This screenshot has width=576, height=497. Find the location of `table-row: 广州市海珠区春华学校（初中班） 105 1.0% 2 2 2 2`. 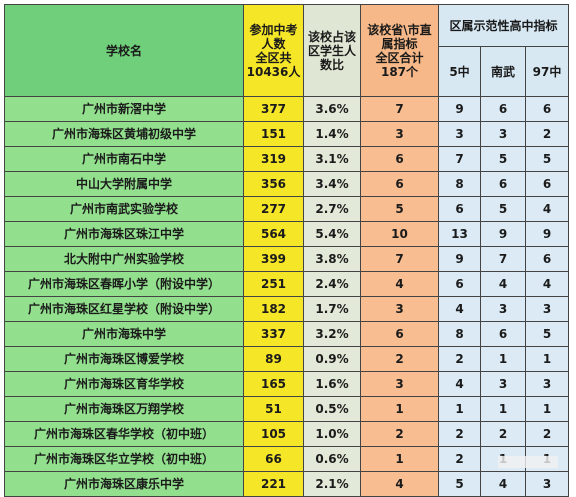

table-row: 广州市海珠区春华学校（初中班） 105 1.0% 2 2 2 2 is located at coordinates (286, 434).